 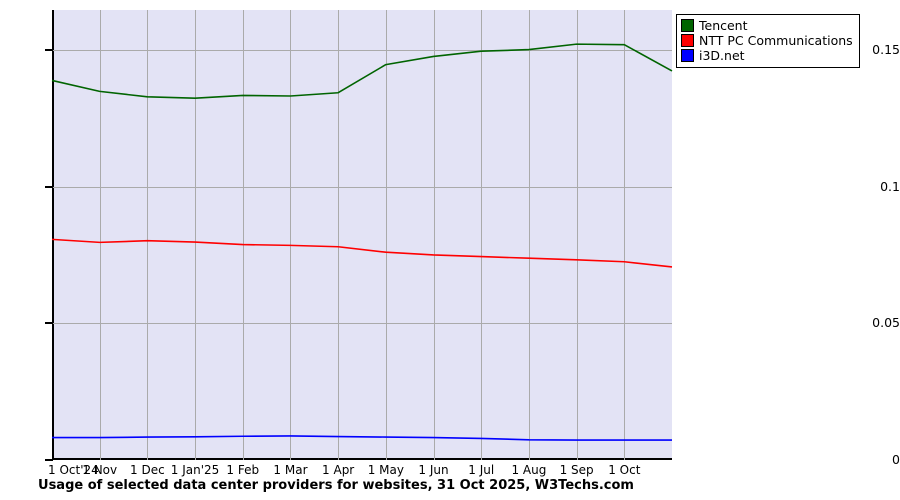 What do you see at coordinates (723, 25) in the screenshot?
I see `legend-label-tencent: Tencent` at bounding box center [723, 25].